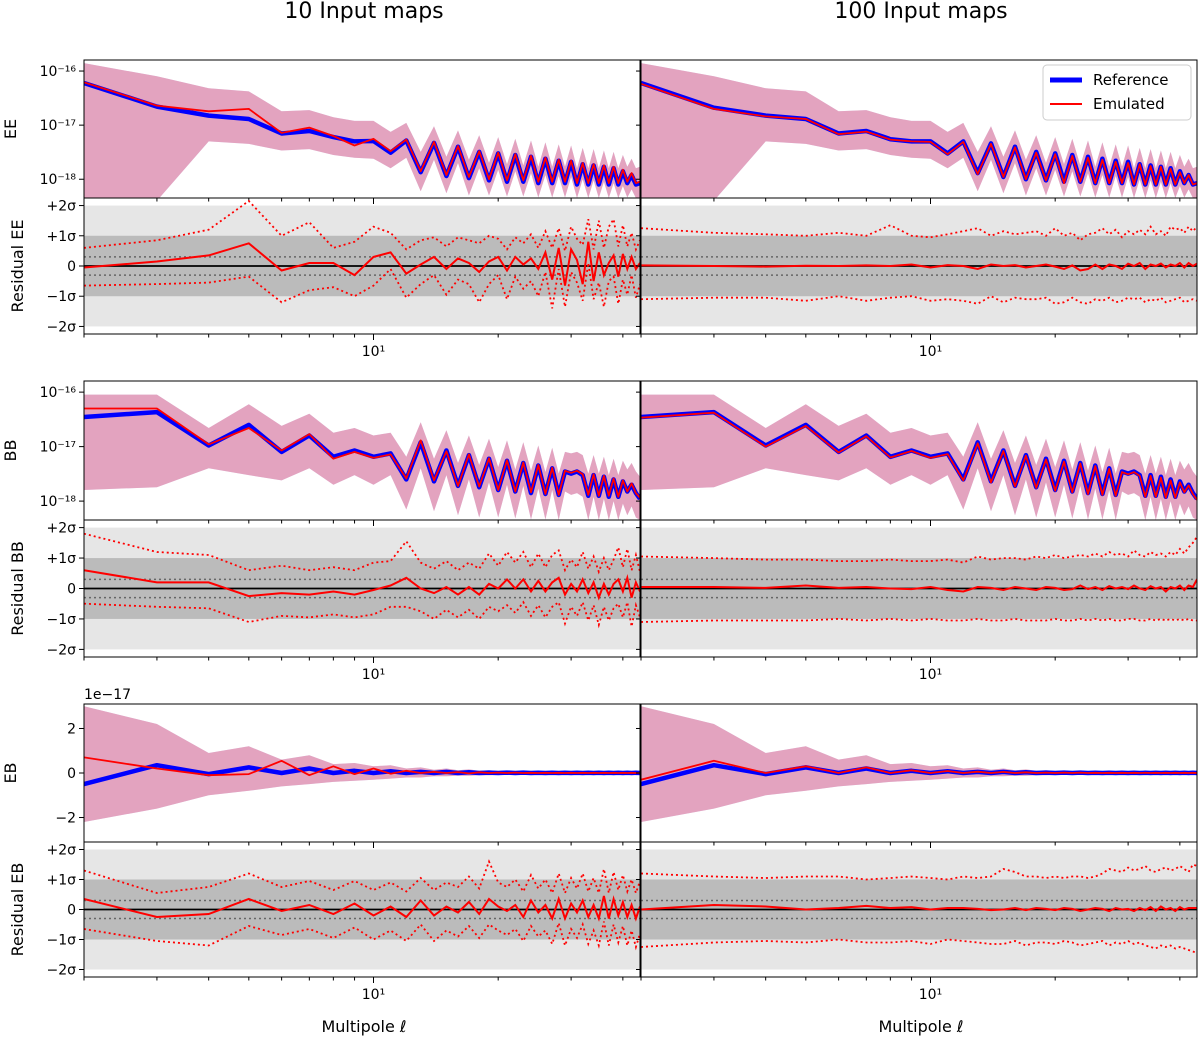 This screenshot has width=1200, height=1038. Describe the element at coordinates (920, 12) in the screenshot. I see `column-title-right: 100 Input maps` at that location.